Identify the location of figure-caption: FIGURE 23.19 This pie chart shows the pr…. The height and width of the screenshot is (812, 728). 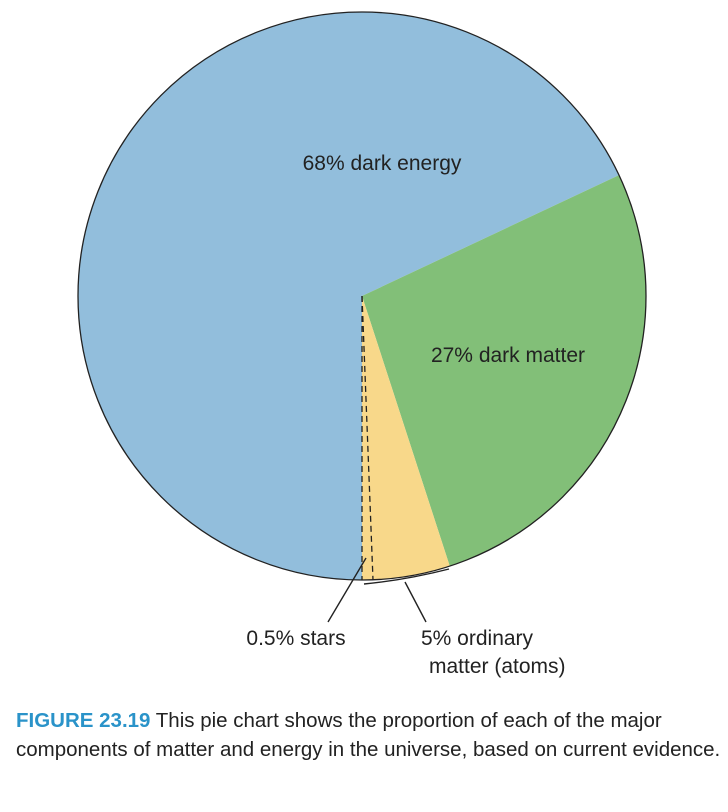
(369, 735).